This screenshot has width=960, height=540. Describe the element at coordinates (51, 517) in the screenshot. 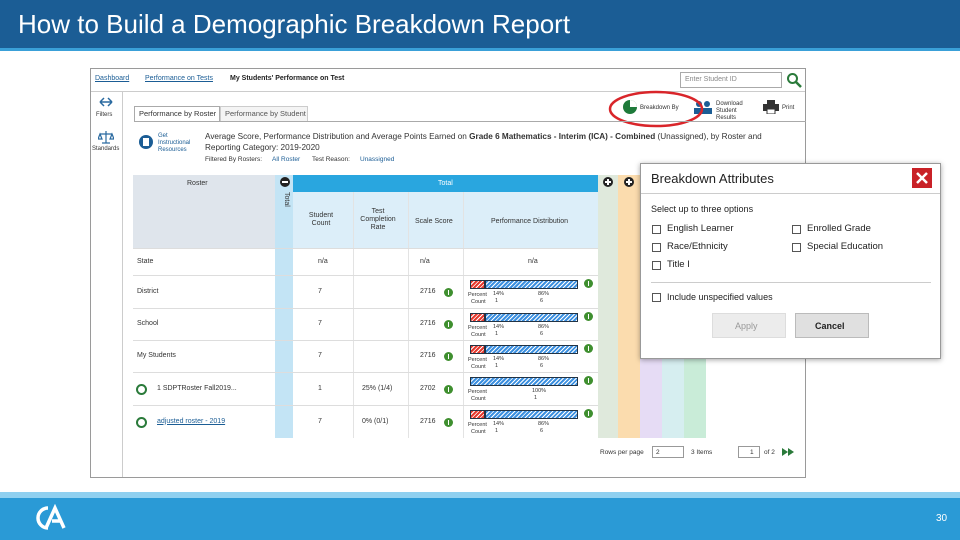

I see `logo` at that location.